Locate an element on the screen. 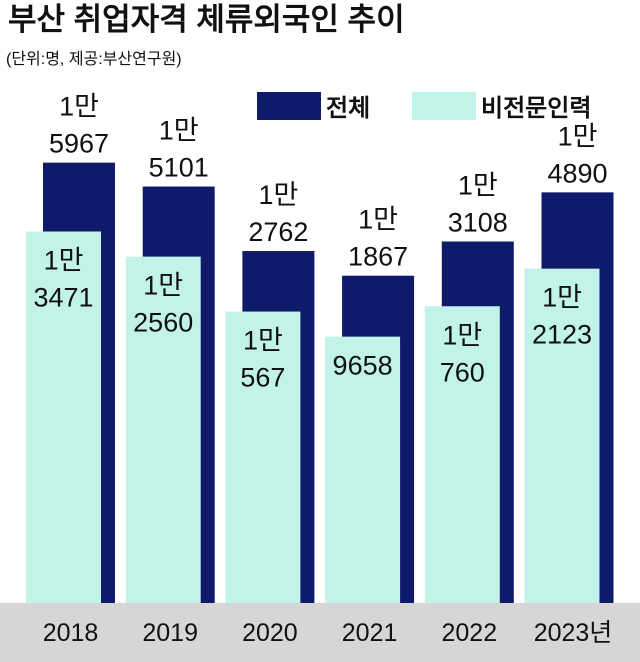 The image size is (640, 662). x-tick-1: 2019 is located at coordinates (170, 633).